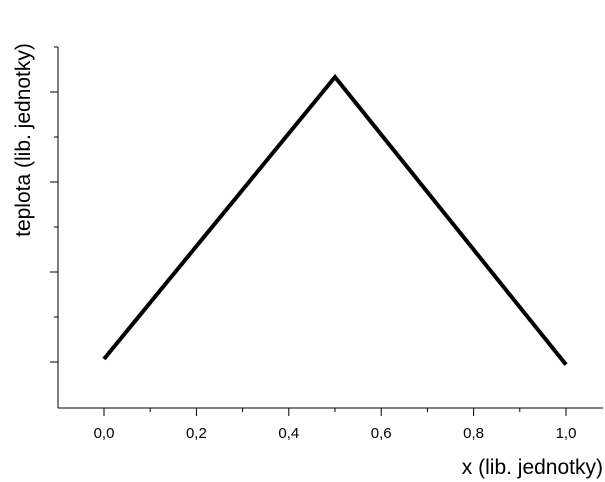  I want to click on x-axis-tick-labels: 0,0 0,2 0,4 0,6 0,8 1,0, so click(335, 433).